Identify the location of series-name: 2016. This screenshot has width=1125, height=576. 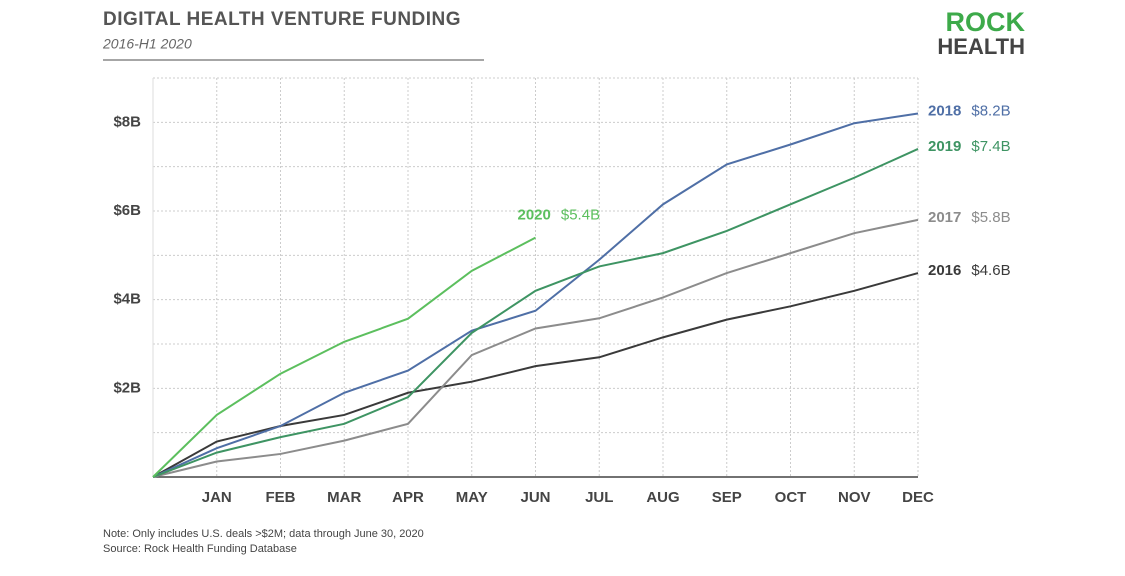
(944, 270).